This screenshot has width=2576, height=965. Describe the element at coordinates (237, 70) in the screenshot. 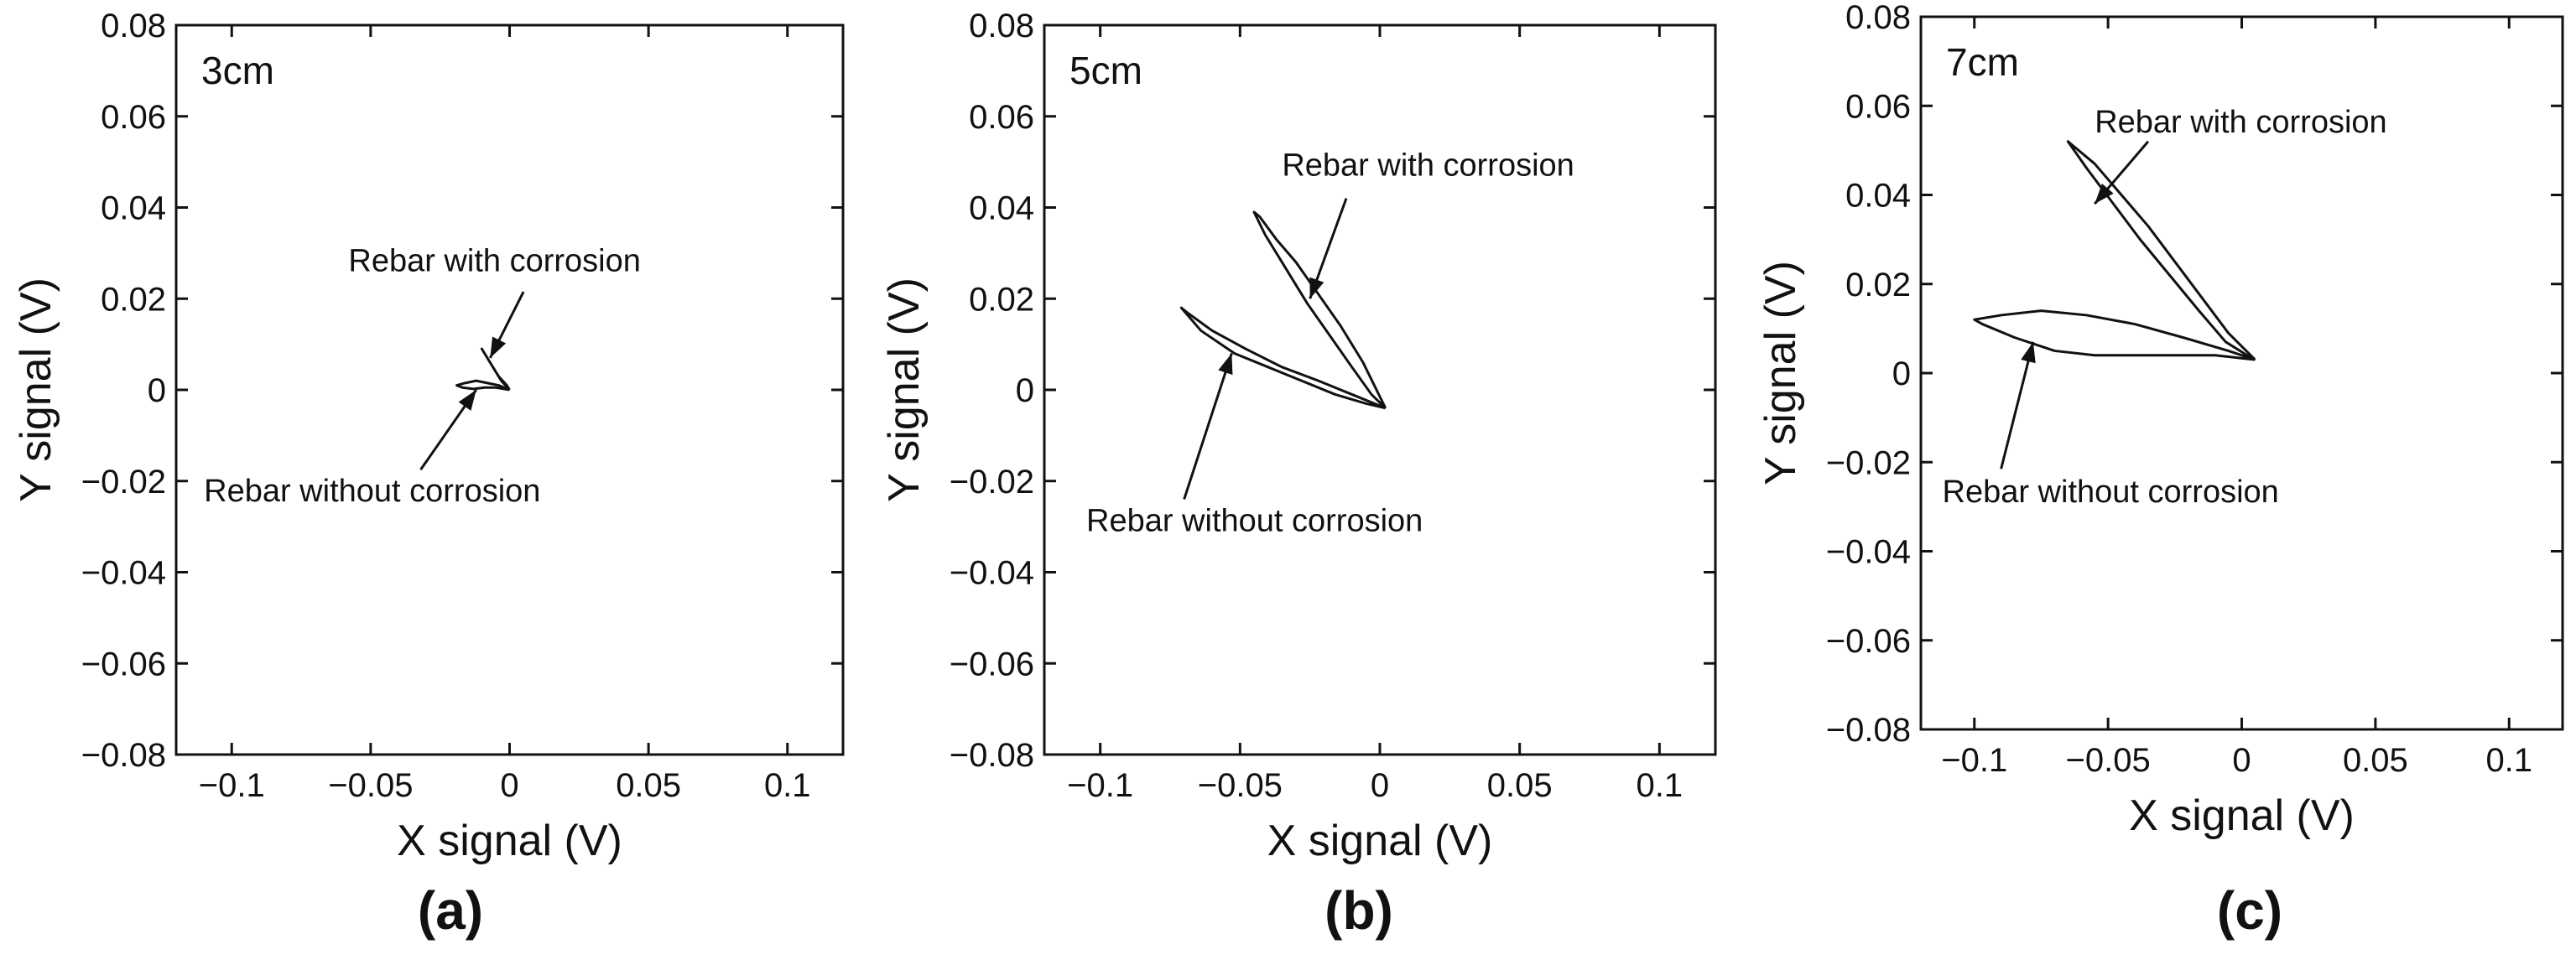

I see `depth-label: 3cm` at that location.